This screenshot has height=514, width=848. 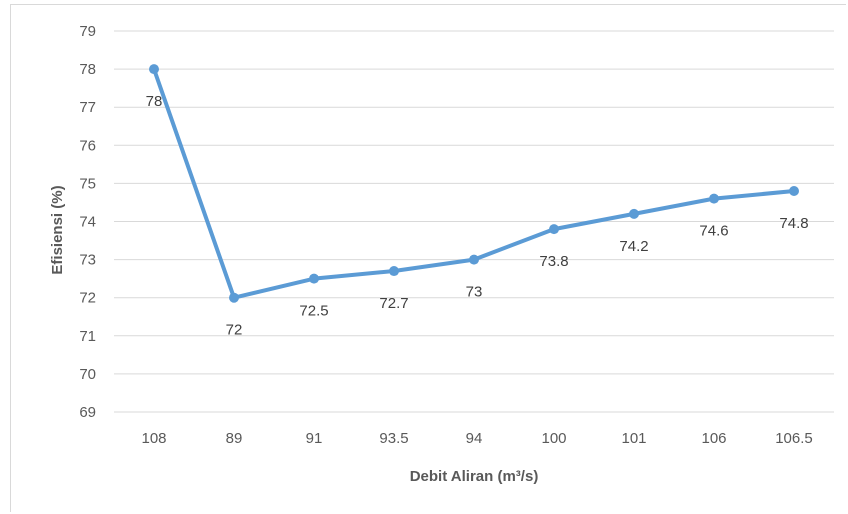 I want to click on x-tick-label: 89, so click(x=234, y=438).